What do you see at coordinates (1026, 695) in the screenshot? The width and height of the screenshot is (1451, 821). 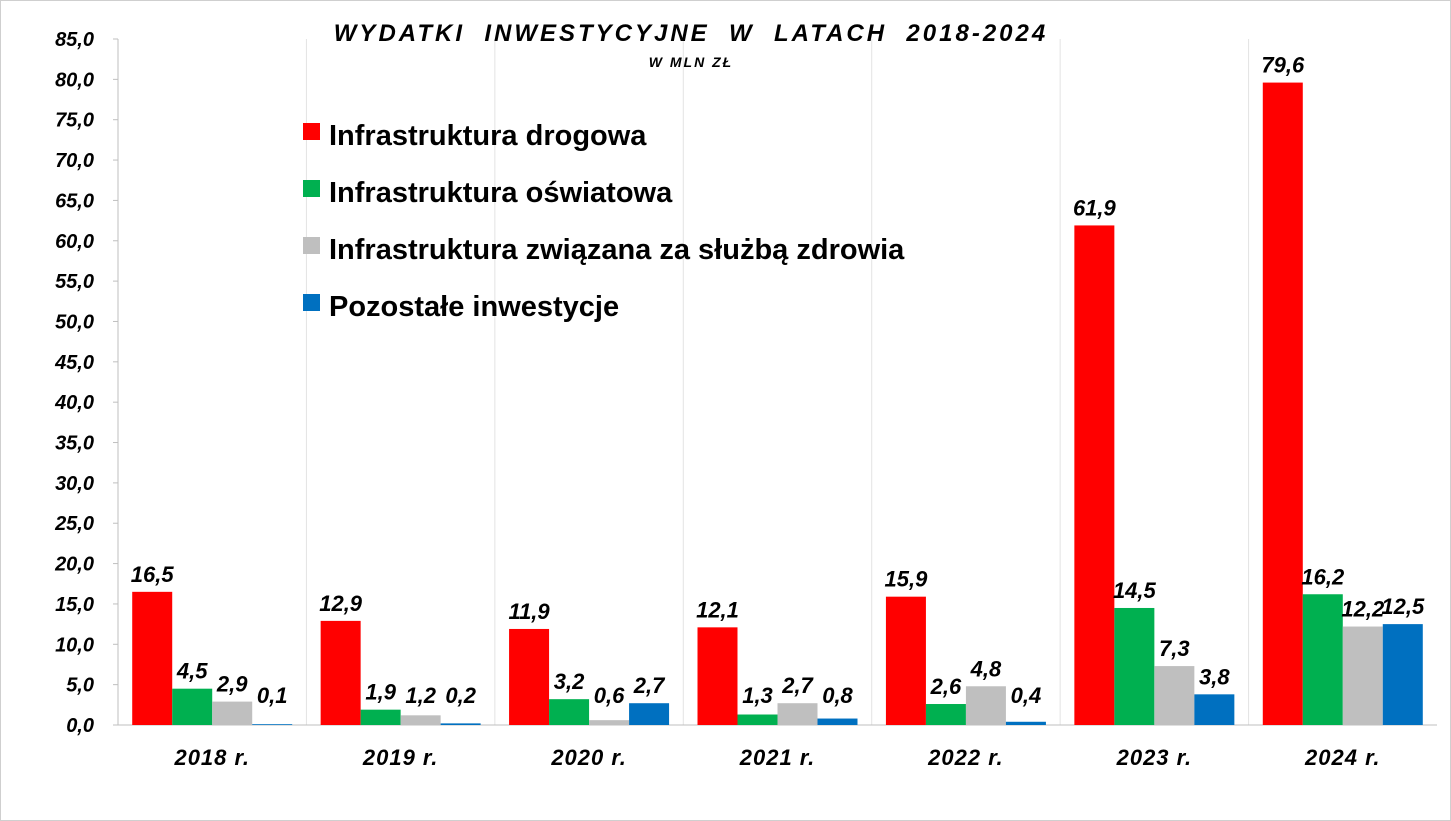 I see `data-label: 0,4` at bounding box center [1026, 695].